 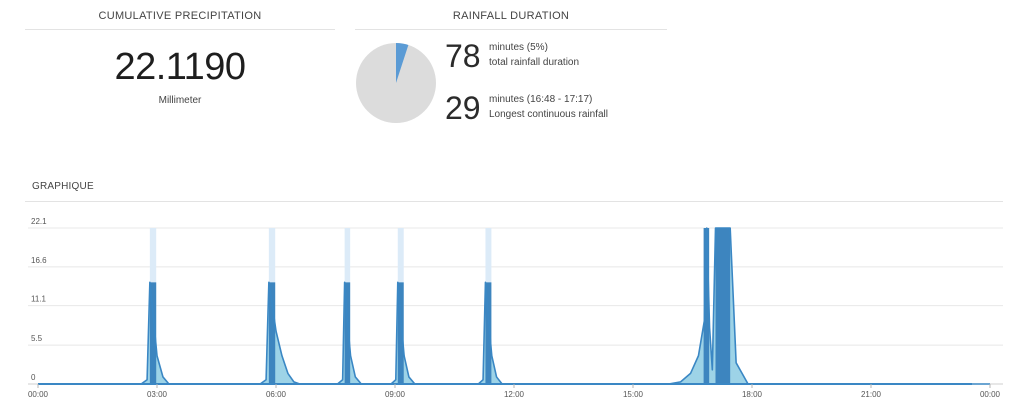 What do you see at coordinates (63, 186) in the screenshot?
I see `graph-title: GRAPHIQUE` at bounding box center [63, 186].